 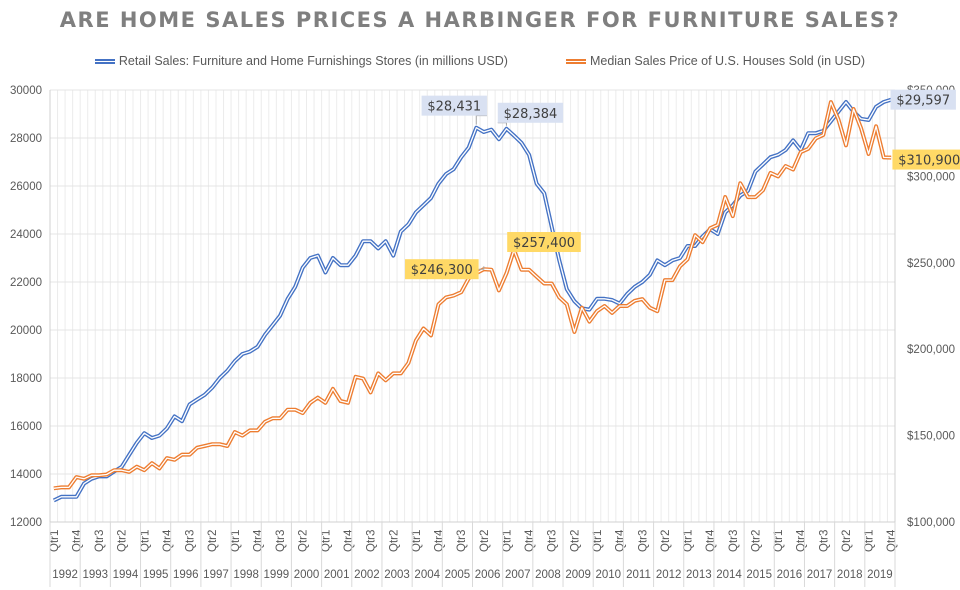 What do you see at coordinates (462, 541) in the screenshot?
I see `x-quarter-tick-label: Qtr3` at bounding box center [462, 541].